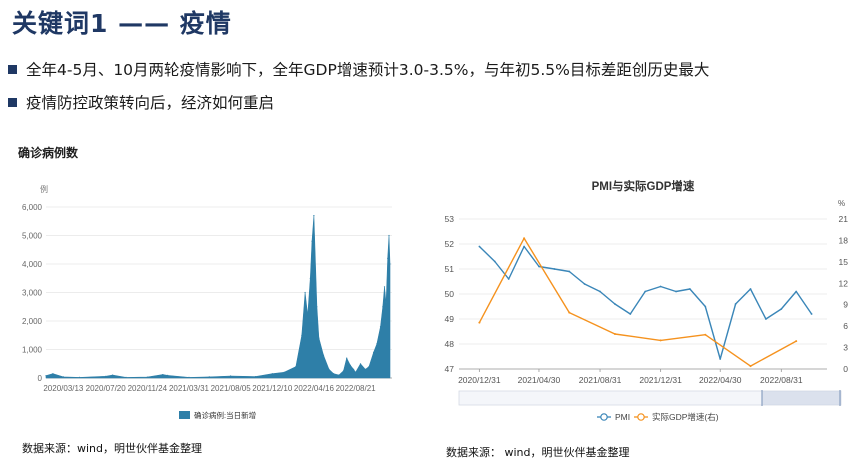 The image size is (864, 466). I want to click on source-note-left: 数据来源：wind，明世伙伴基金整理, so click(112, 448).